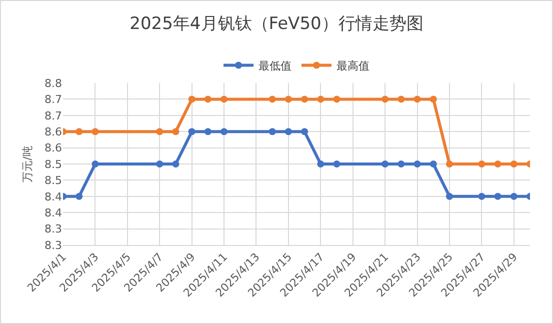 The width and height of the screenshot is (553, 324). What do you see at coordinates (53, 83) in the screenshot?
I see `y-tick-label: 8.8` at bounding box center [53, 83].